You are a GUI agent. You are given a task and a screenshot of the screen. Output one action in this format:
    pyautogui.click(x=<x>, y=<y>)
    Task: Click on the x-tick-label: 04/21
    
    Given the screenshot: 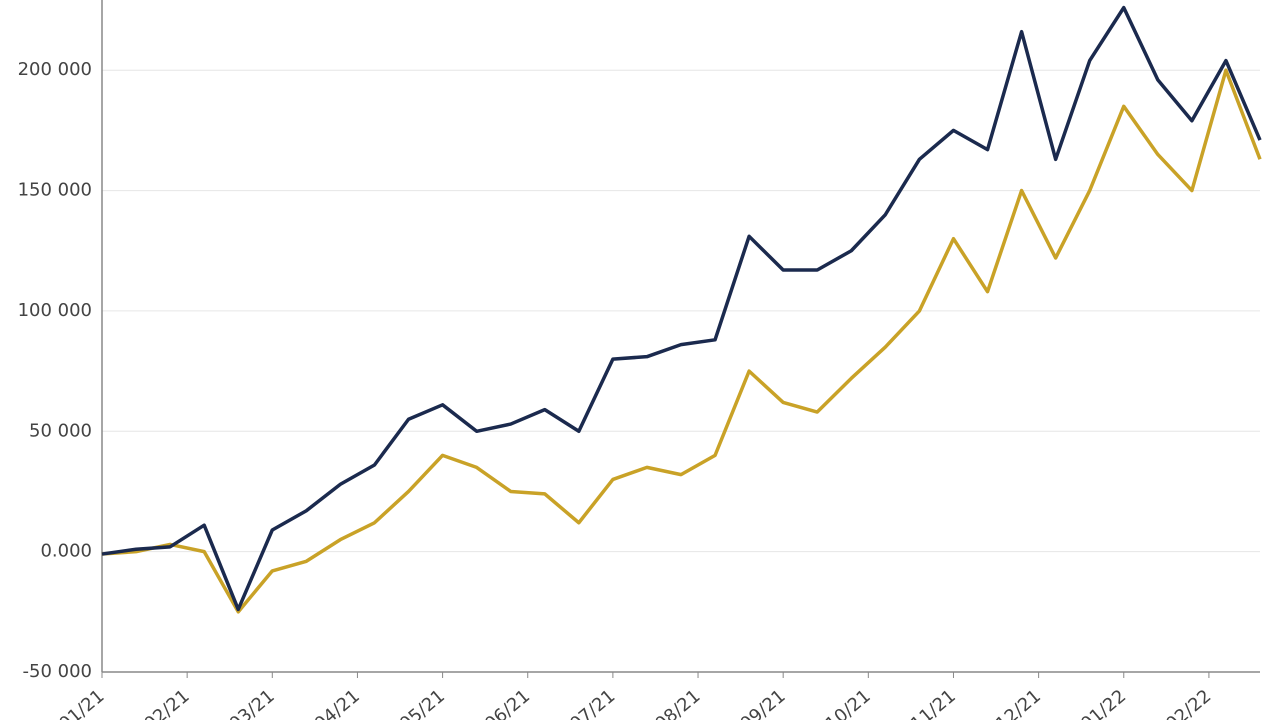 What is the action you would take?
    pyautogui.click(x=337, y=703)
    